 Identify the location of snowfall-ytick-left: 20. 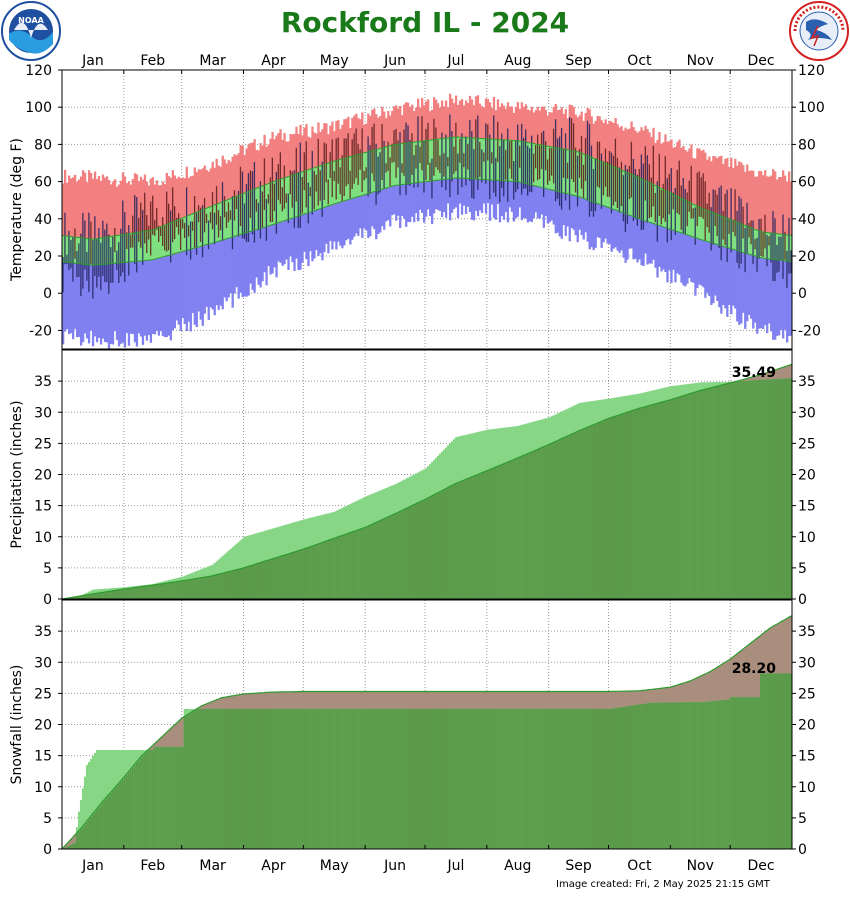
(43, 726).